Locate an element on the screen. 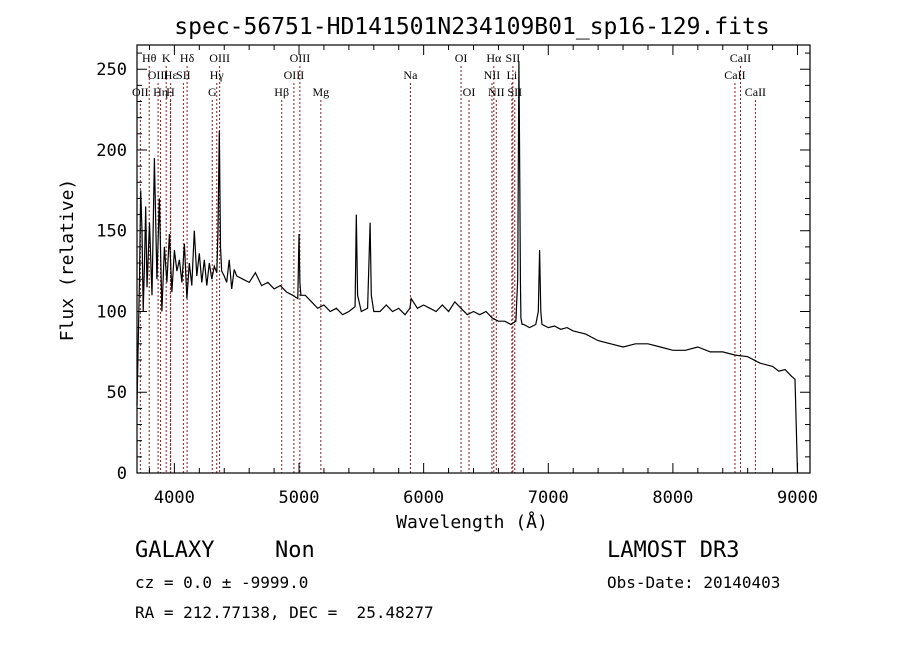 This screenshot has width=900, height=649. x-tick-label: 7000 is located at coordinates (548, 498).